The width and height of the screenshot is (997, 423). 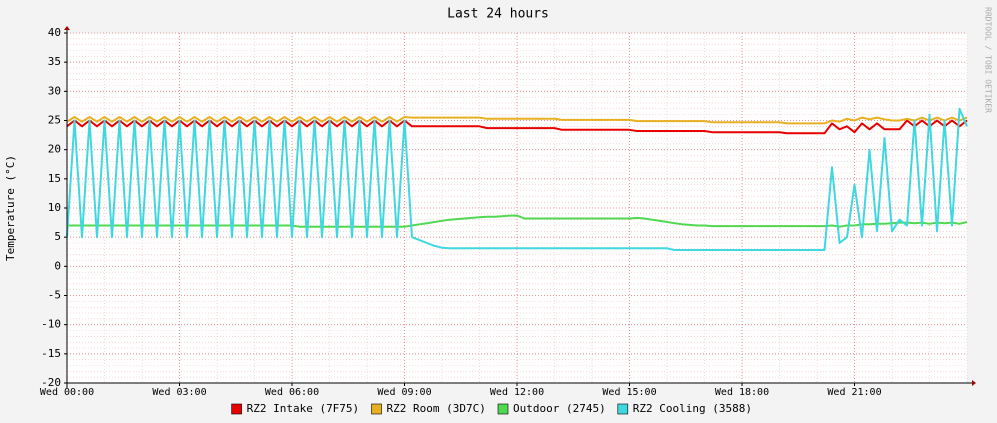 What do you see at coordinates (559, 408) in the screenshot?
I see `legend-label: Outdoor (2745)` at bounding box center [559, 408].